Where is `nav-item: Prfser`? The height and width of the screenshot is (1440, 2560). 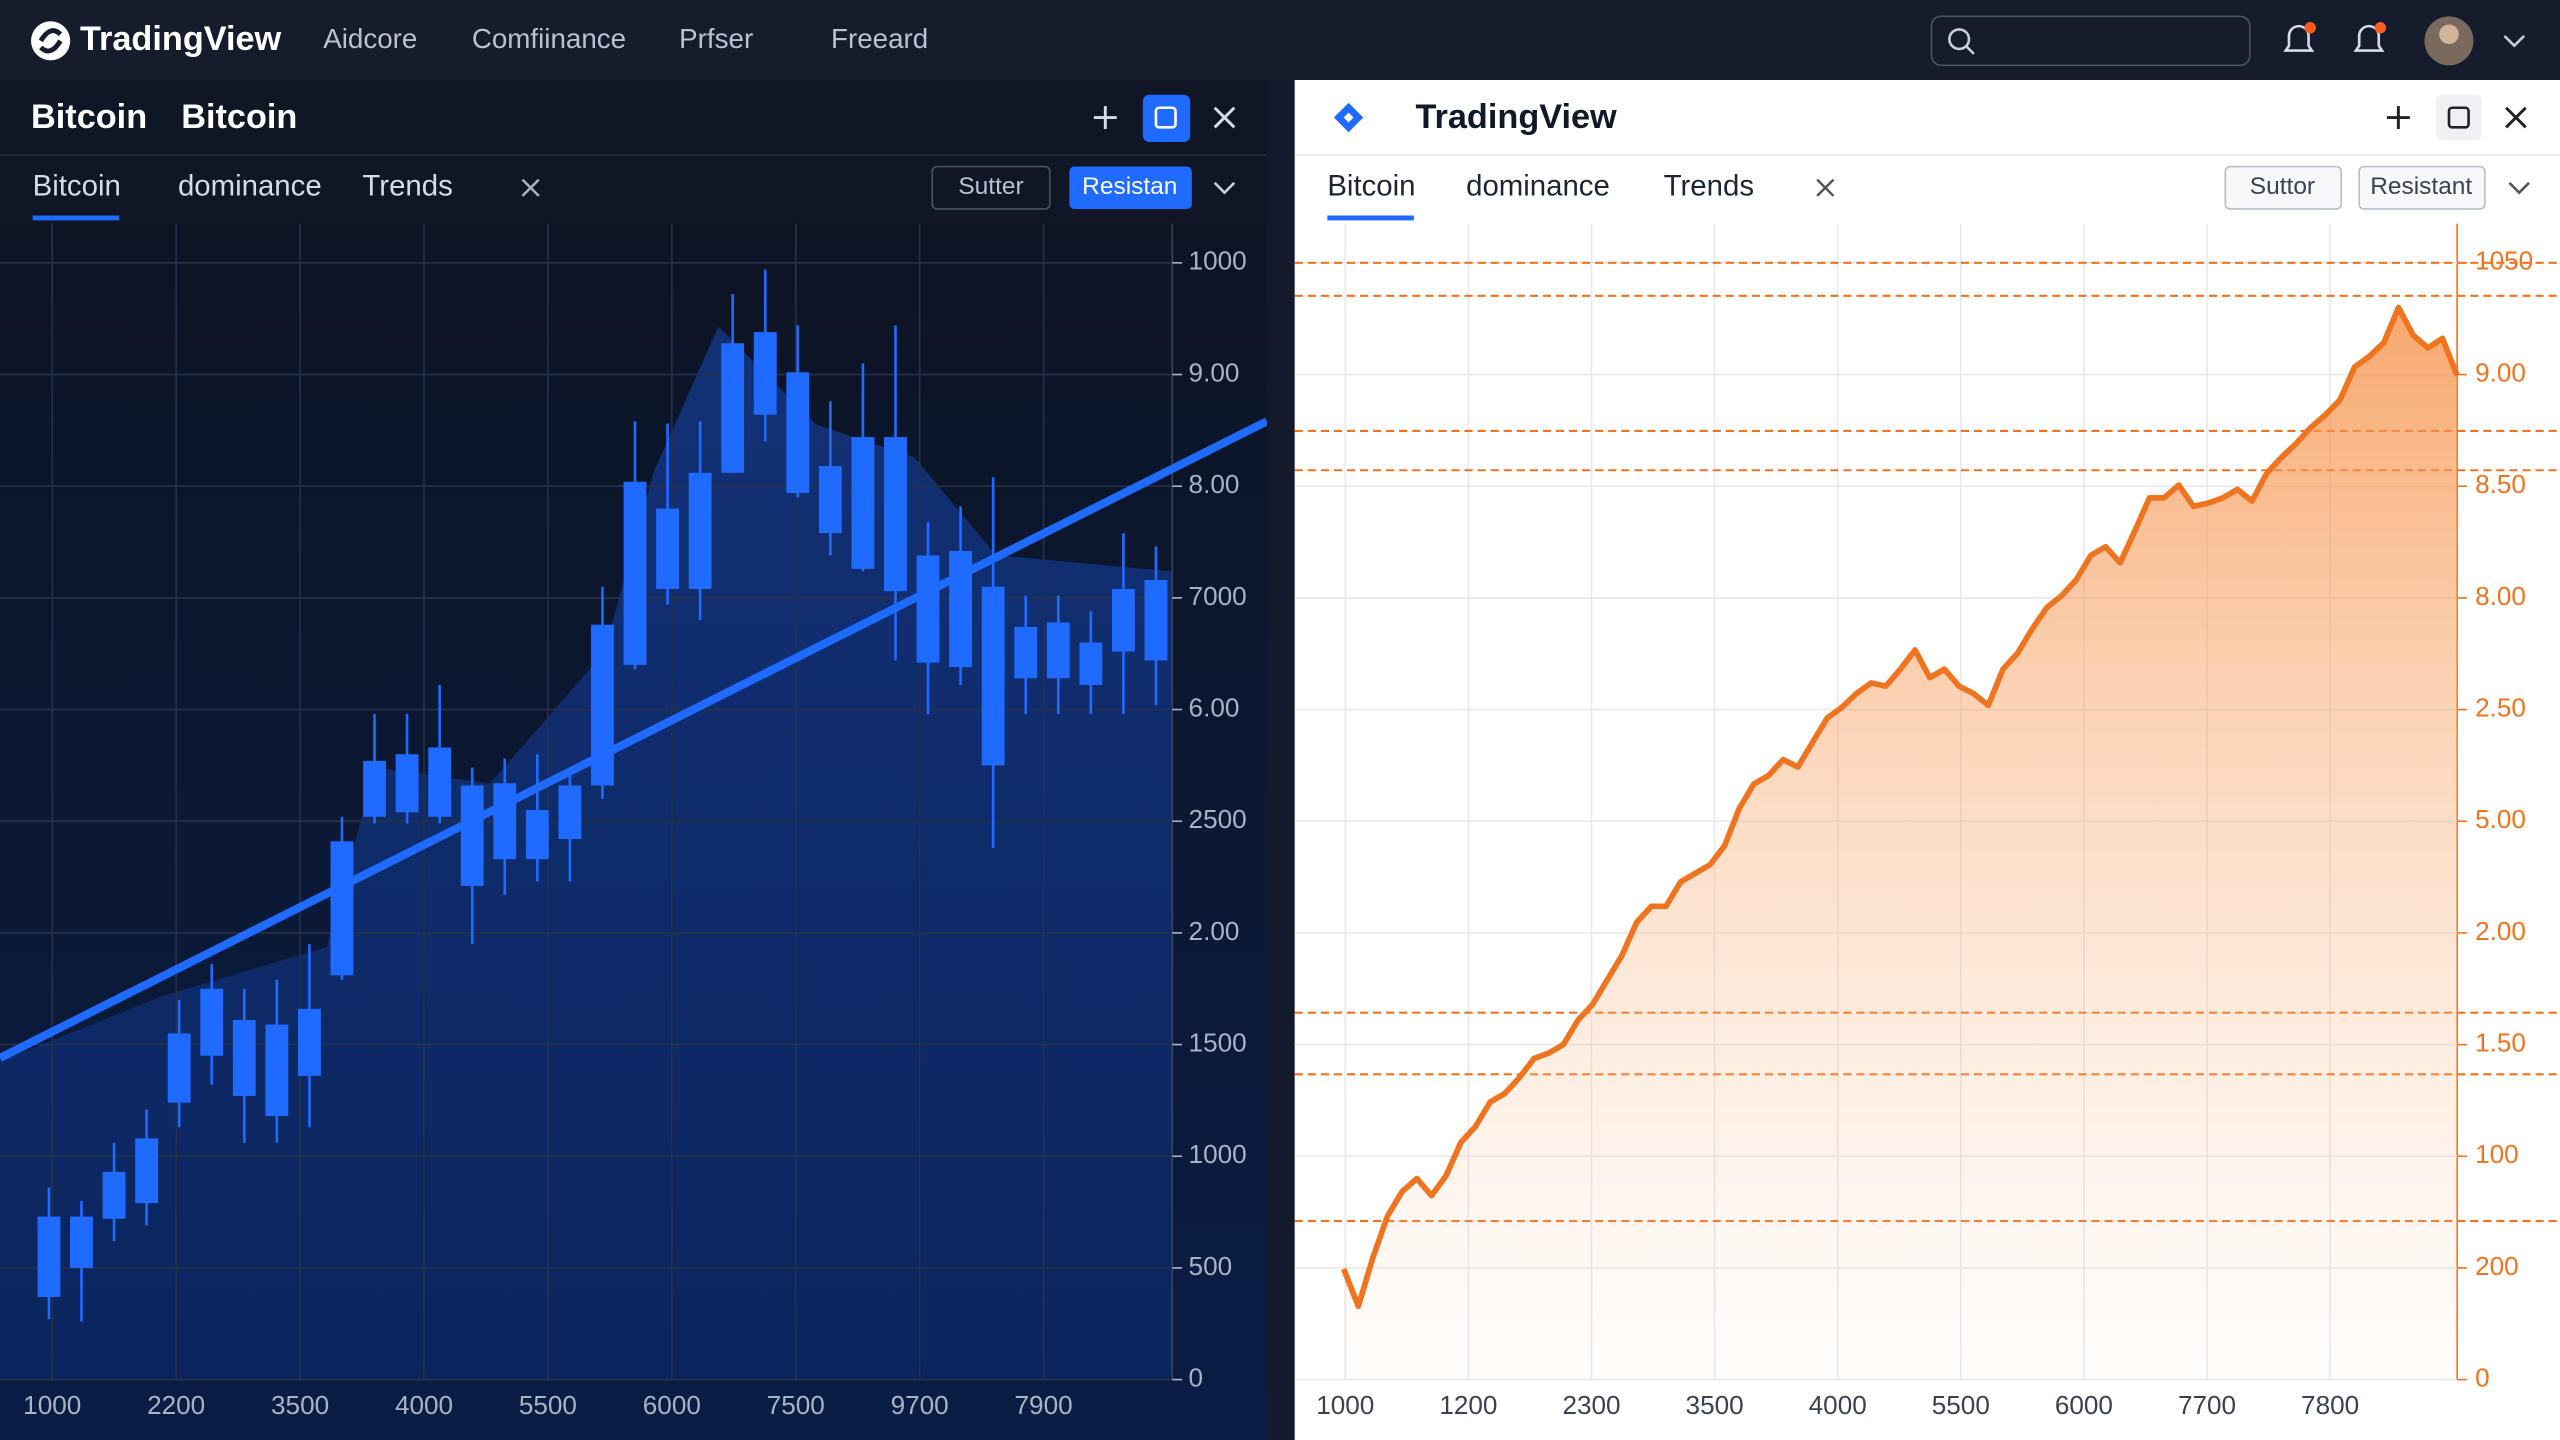
nav-item: Prfser is located at coordinates (716, 38).